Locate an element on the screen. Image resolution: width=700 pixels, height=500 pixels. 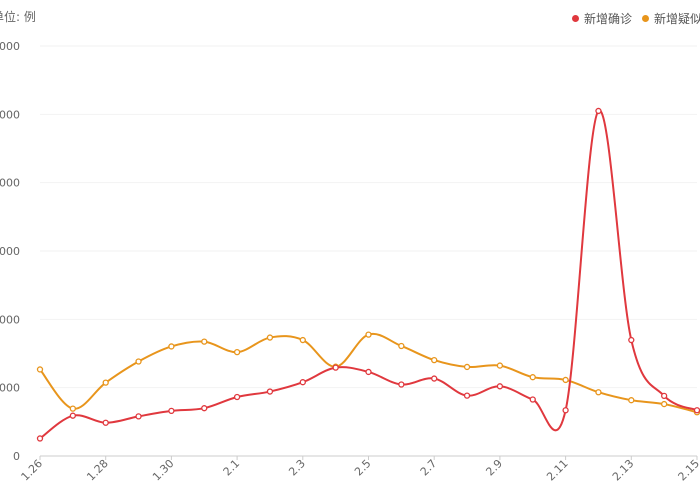
x-tick-label: 2.9 is located at coordinates (494, 468).